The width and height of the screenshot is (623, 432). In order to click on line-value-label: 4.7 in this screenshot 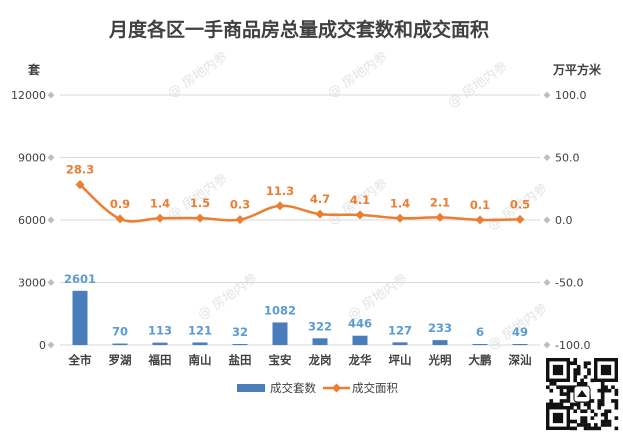, I will do `click(320, 199)`.